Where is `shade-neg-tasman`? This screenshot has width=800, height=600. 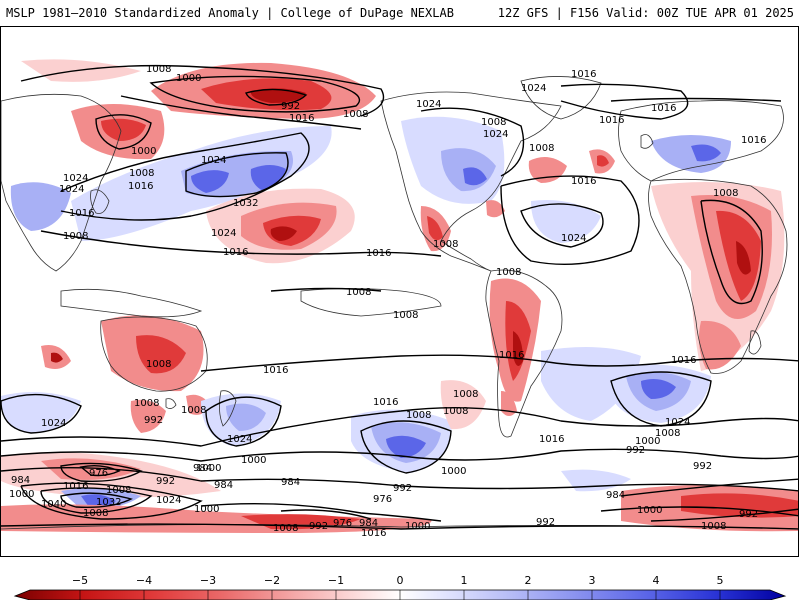 shade-neg-tasman is located at coordinates (148, 416).